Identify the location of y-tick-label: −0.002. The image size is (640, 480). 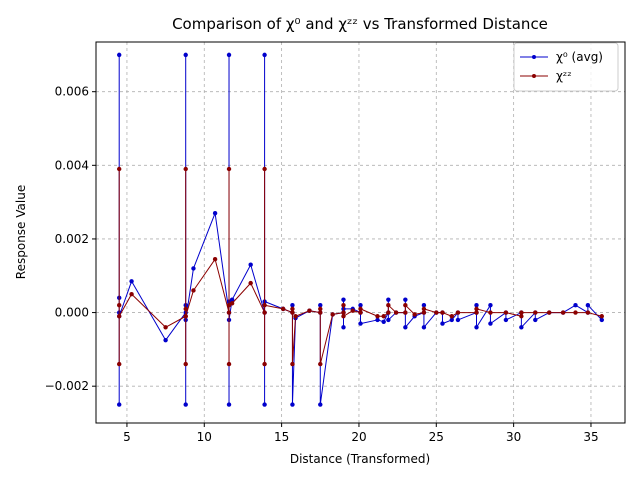
(67, 386).